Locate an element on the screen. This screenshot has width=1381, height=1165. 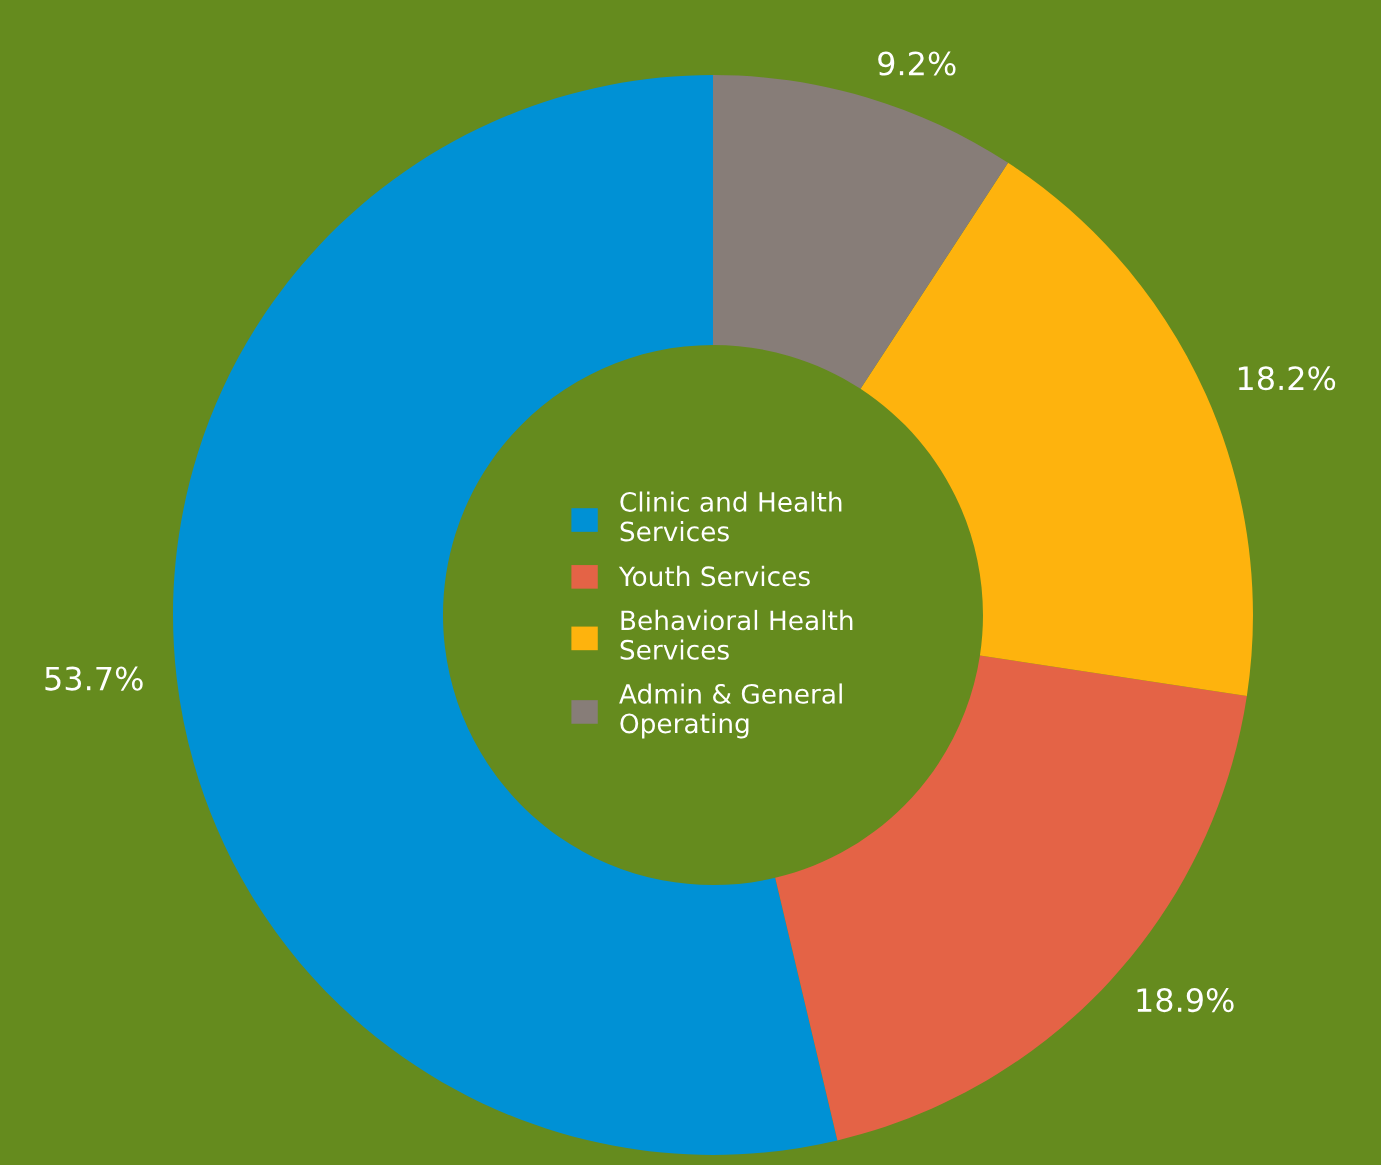
legend-label: Clinic and Health Services is located at coordinates (731, 516).